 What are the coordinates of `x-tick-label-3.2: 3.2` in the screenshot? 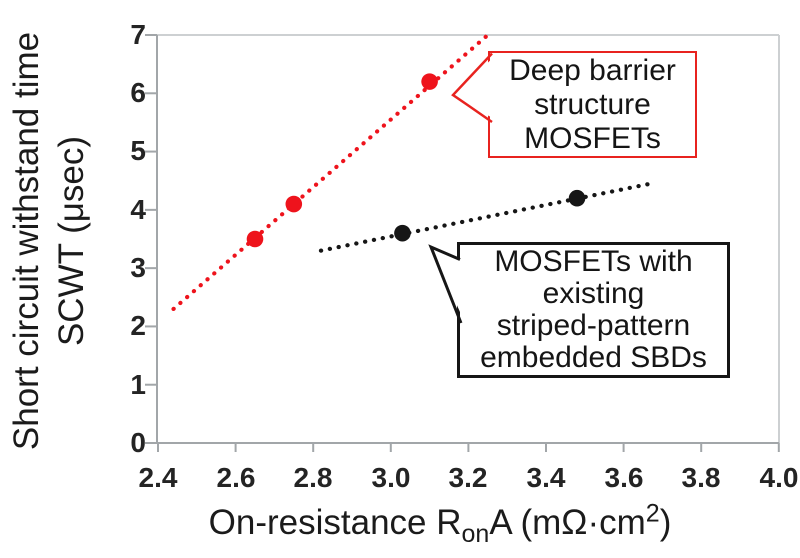 It's located at (468, 477).